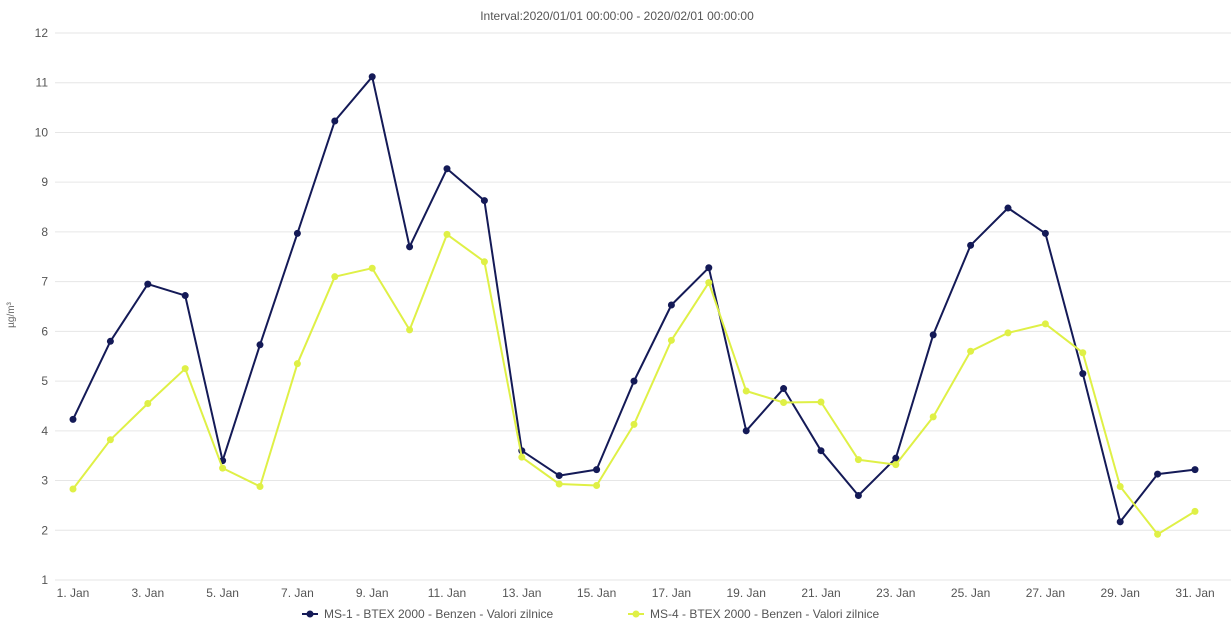 This screenshot has height=625, width=1231. Describe the element at coordinates (746, 593) in the screenshot. I see `x-tick-label: 19. Jan` at that location.